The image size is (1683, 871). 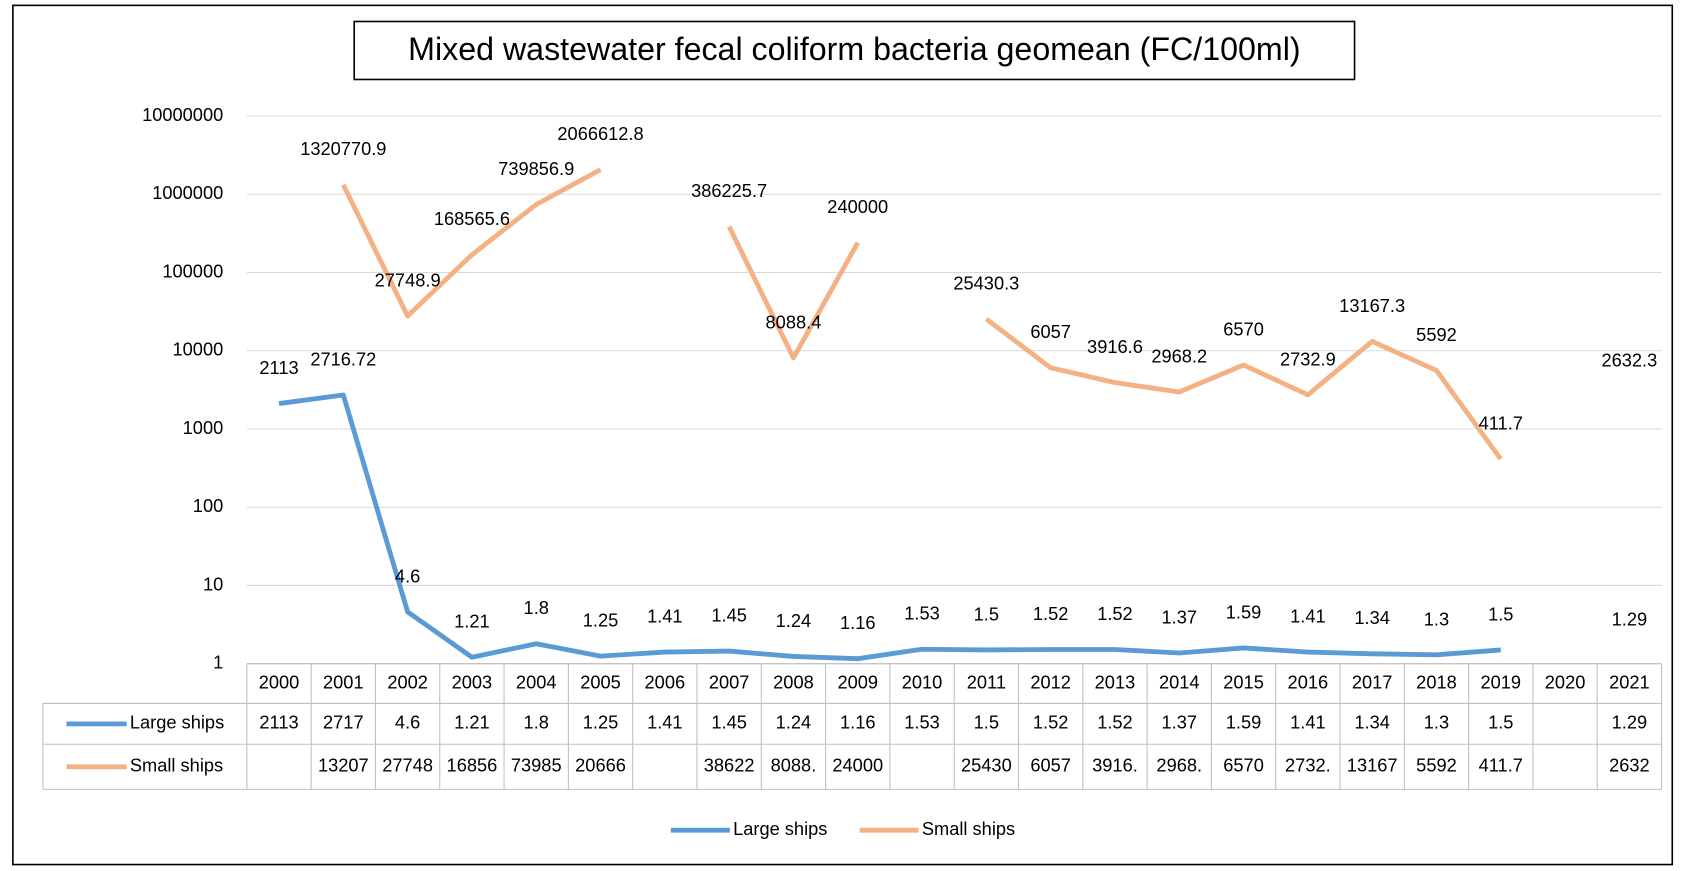 I want to click on data-label: 739856.9, so click(x=536, y=168).